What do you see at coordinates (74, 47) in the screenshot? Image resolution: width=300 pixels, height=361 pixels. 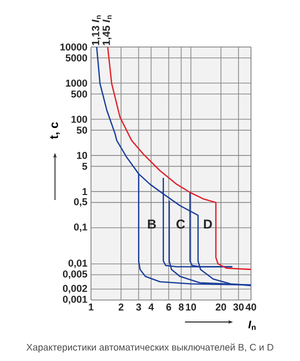 I see `y-tick-label: 10000` at bounding box center [74, 47].